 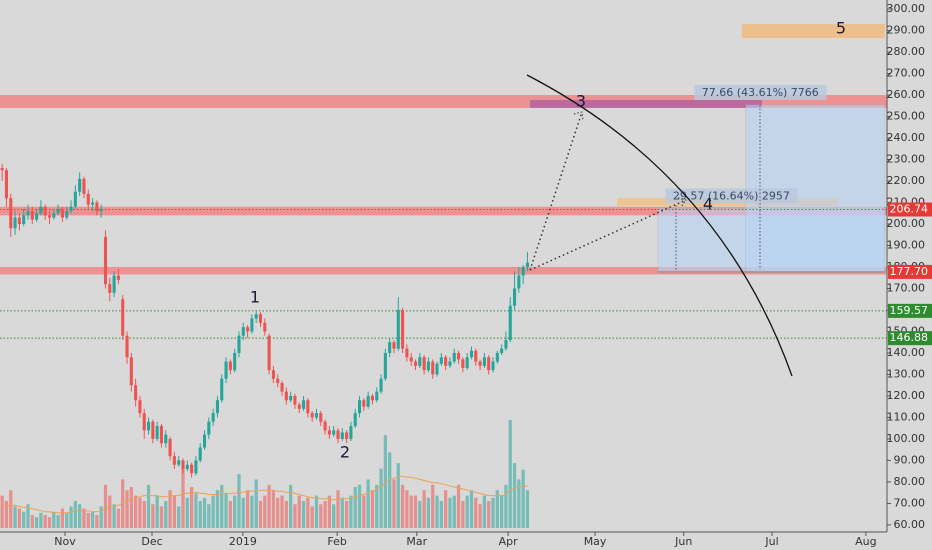 What do you see at coordinates (906, 438) in the screenshot?
I see `y-tick-label: 100.00` at bounding box center [906, 438].